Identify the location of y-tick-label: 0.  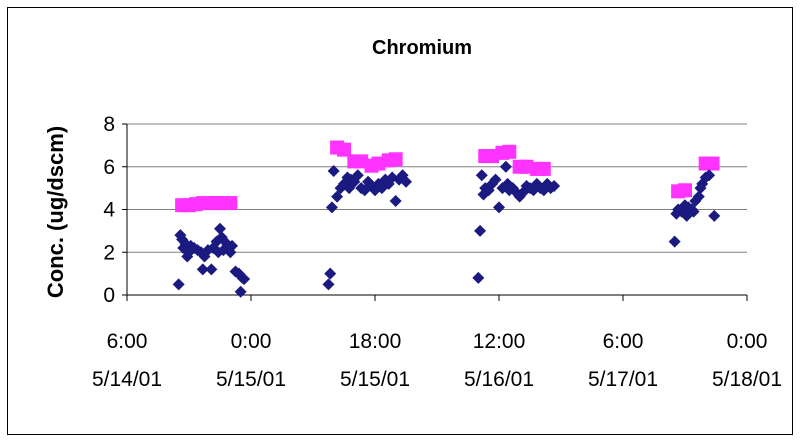
(109, 295).